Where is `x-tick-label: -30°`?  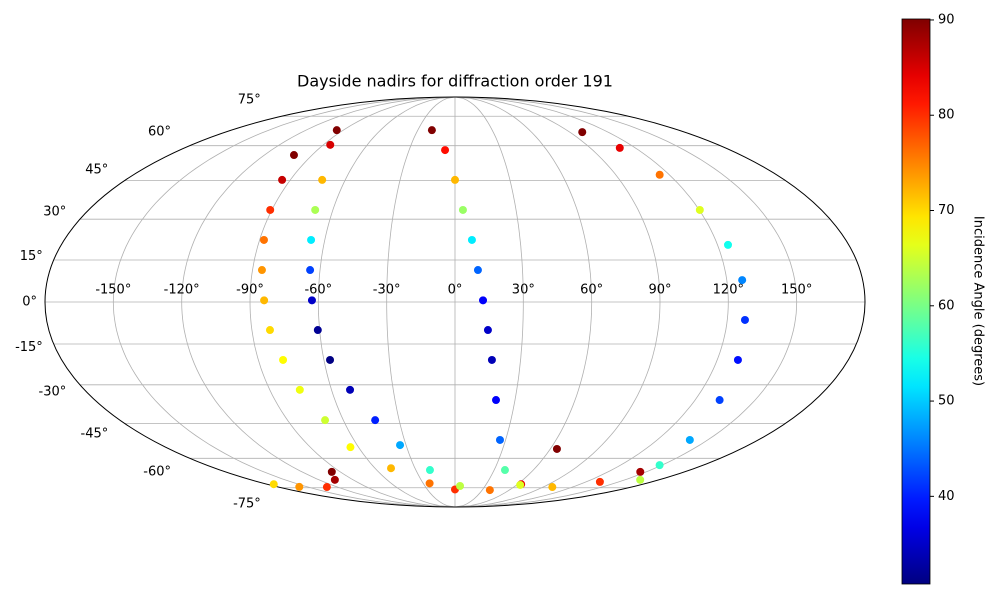
x-tick-label: -30° is located at coordinates (387, 290).